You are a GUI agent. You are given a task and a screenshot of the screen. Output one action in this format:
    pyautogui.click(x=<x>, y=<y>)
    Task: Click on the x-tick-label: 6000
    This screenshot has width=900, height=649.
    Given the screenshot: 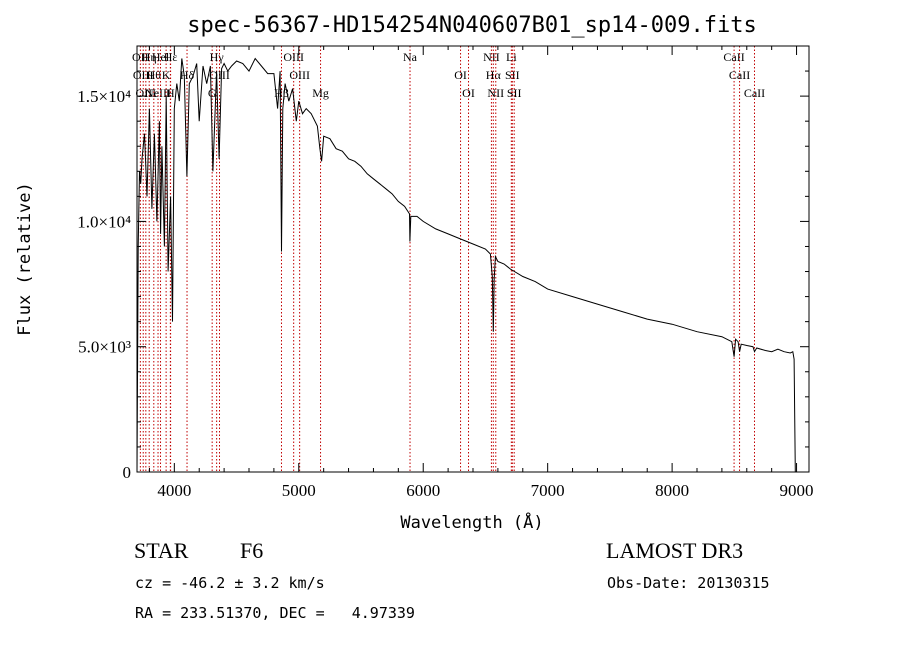 What is the action you would take?
    pyautogui.click(x=423, y=490)
    